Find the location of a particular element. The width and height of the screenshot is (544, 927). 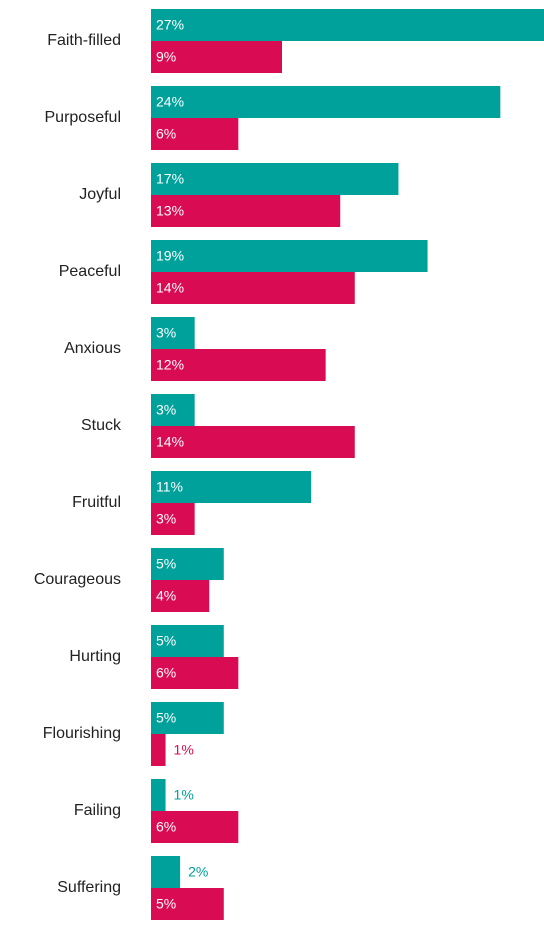

value-label: 19% is located at coordinates (170, 256).